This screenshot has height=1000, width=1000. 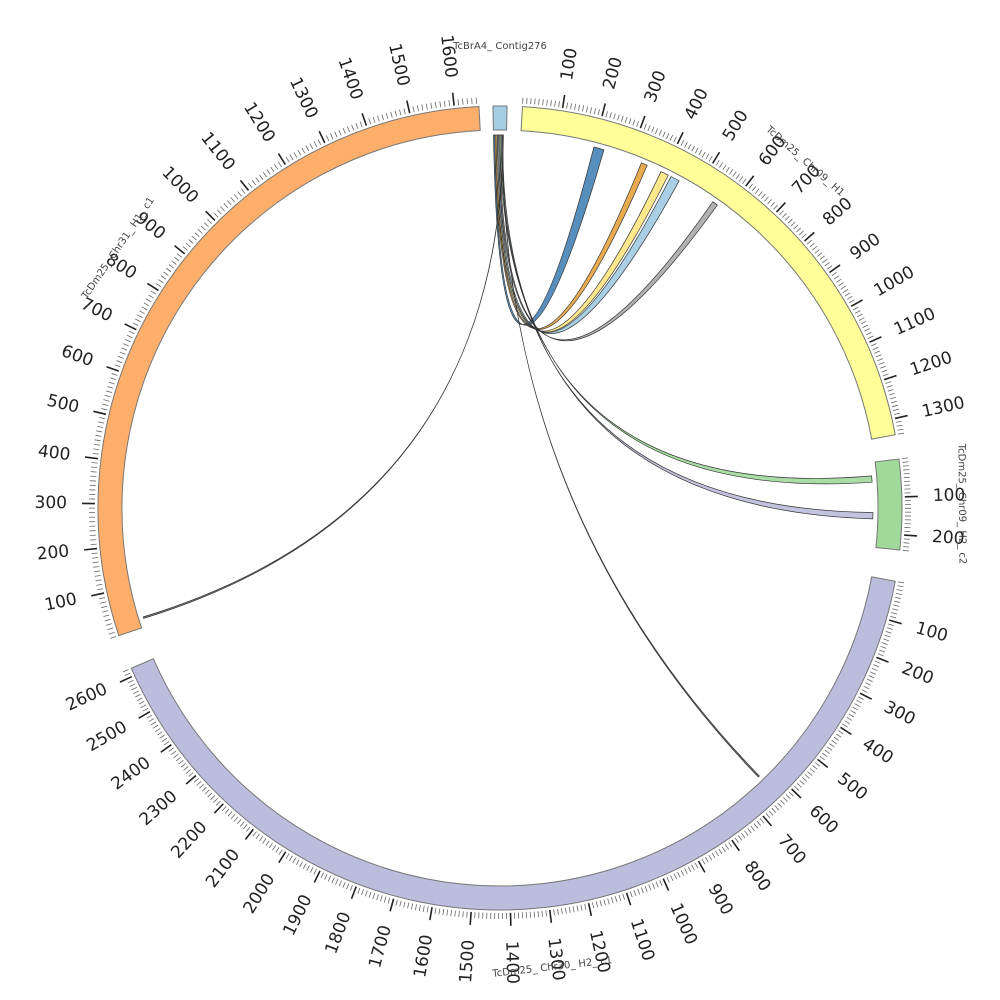 What do you see at coordinates (259, 893) in the screenshot?
I see `tick-label: 2000` at bounding box center [259, 893].